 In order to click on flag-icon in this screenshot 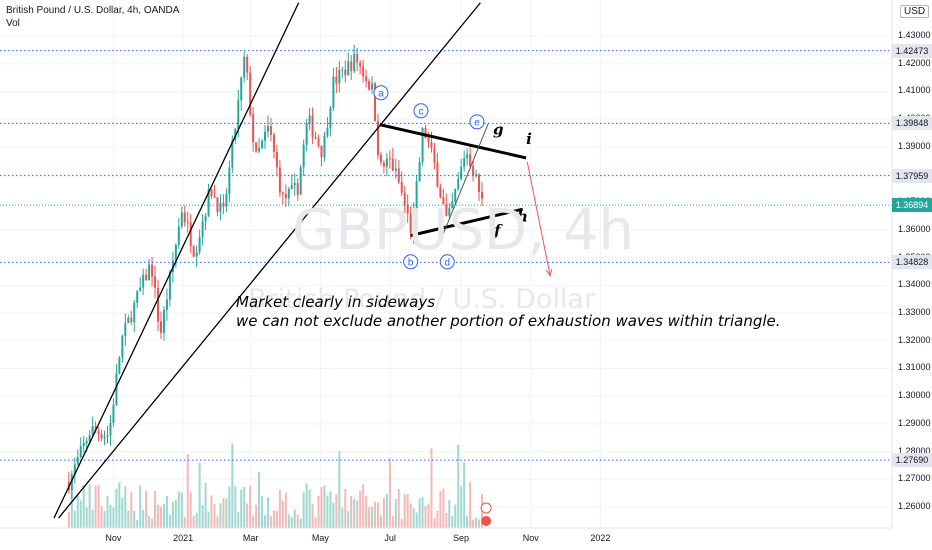, I will do `click(486, 521)`.